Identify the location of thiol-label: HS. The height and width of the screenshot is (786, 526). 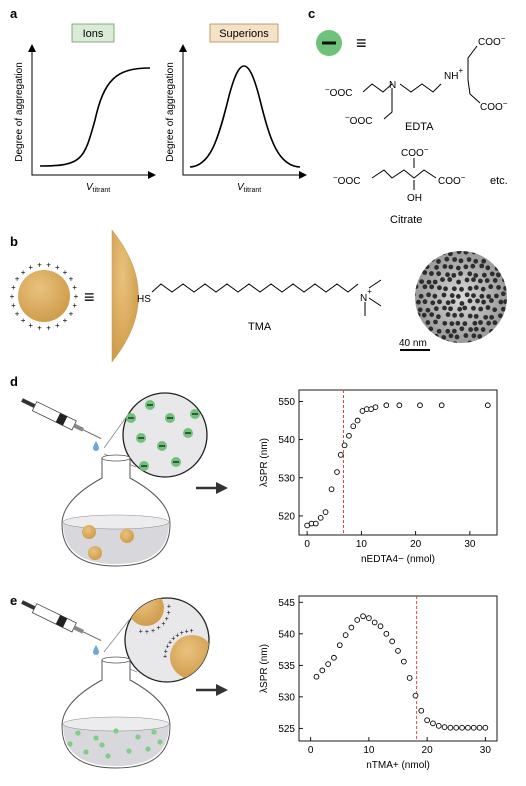
(144, 299).